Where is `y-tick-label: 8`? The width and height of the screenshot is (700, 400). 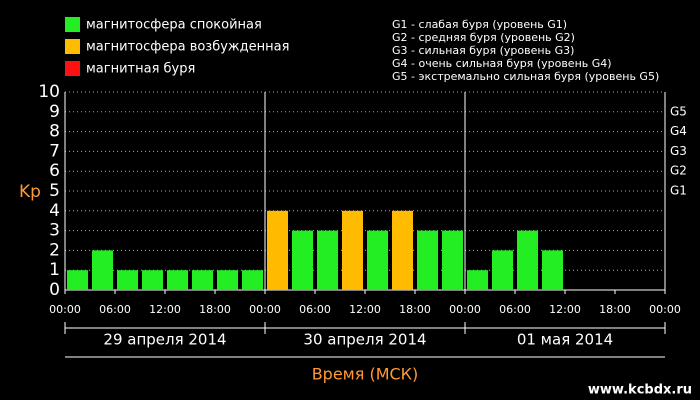 y-tick-label: 8 is located at coordinates (54, 132).